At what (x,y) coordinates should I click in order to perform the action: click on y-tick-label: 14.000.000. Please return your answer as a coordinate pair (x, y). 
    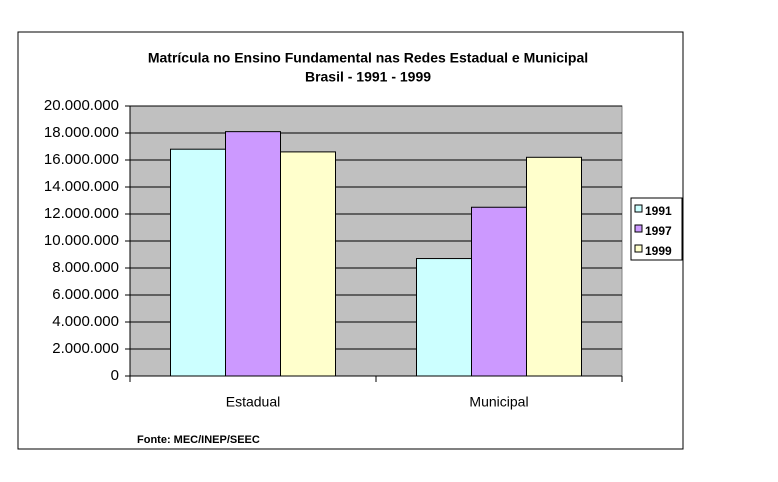
    Looking at the image, I should click on (81, 186).